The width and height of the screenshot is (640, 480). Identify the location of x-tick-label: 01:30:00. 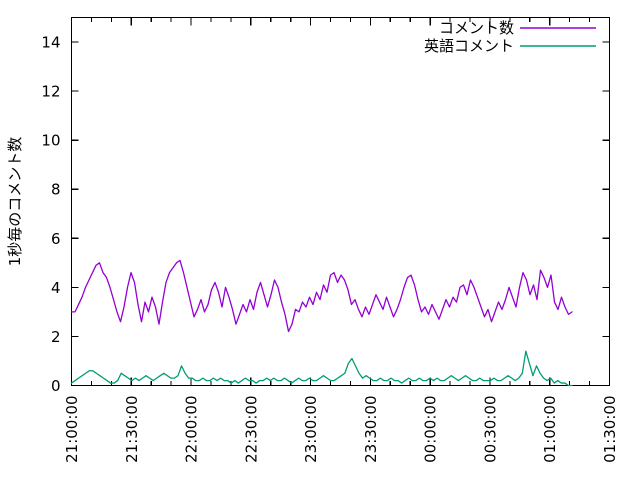
(610, 429).